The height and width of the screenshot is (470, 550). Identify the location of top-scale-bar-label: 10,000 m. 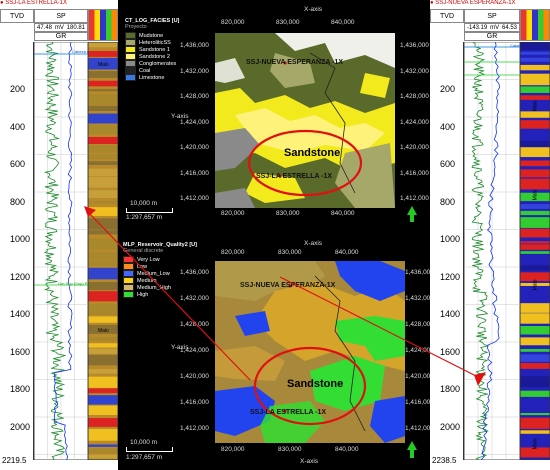
(144, 203).